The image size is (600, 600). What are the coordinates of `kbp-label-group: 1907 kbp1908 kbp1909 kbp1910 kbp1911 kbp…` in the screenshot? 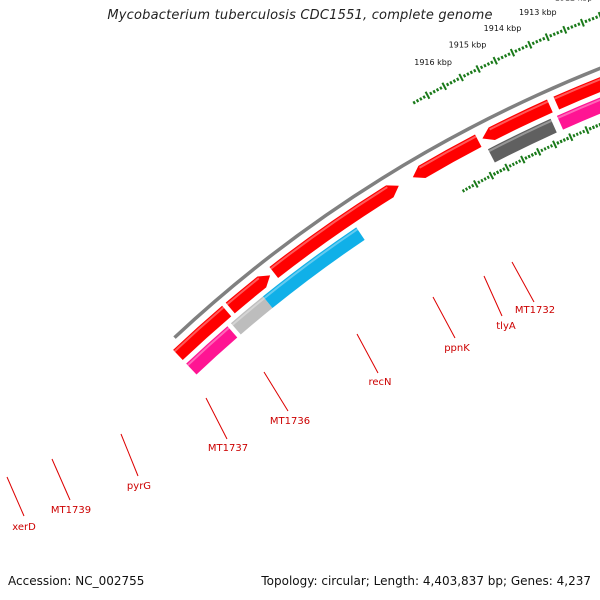 It's located at (503, 33).